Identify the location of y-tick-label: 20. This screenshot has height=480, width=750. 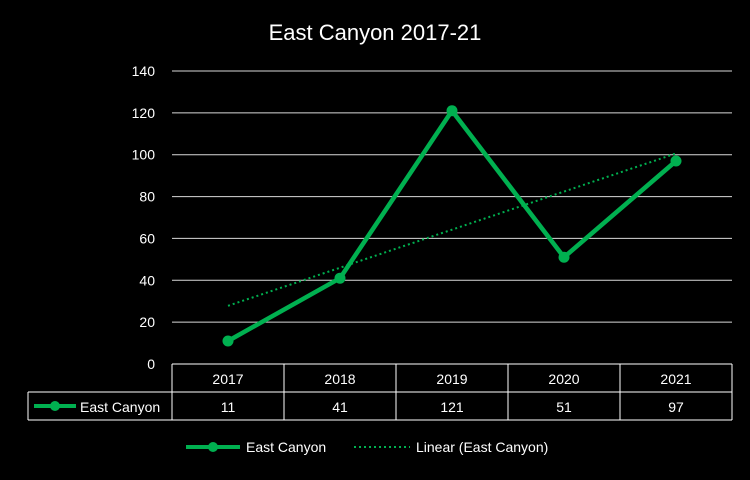
(147, 322).